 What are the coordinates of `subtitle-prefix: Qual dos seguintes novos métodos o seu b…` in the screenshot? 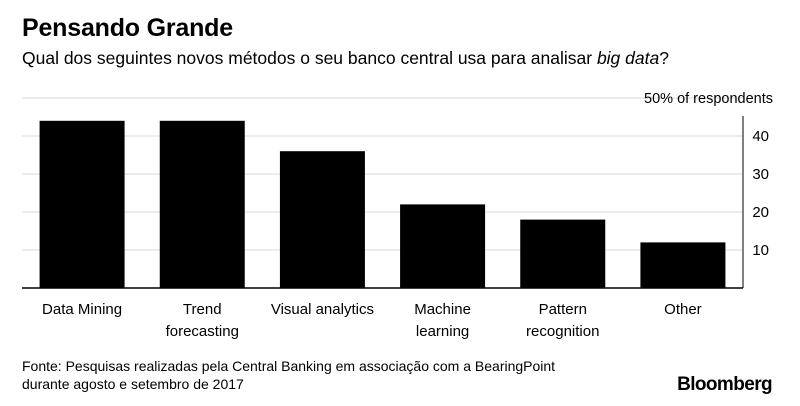 It's located at (309, 58).